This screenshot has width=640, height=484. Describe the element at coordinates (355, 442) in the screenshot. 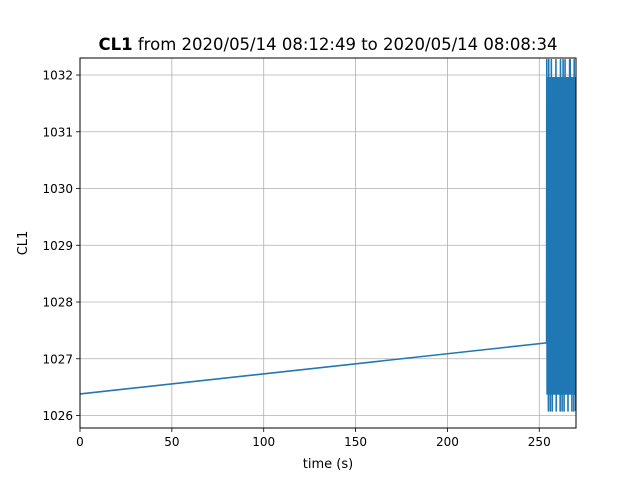

I see `x-tick-label: 150` at that location.